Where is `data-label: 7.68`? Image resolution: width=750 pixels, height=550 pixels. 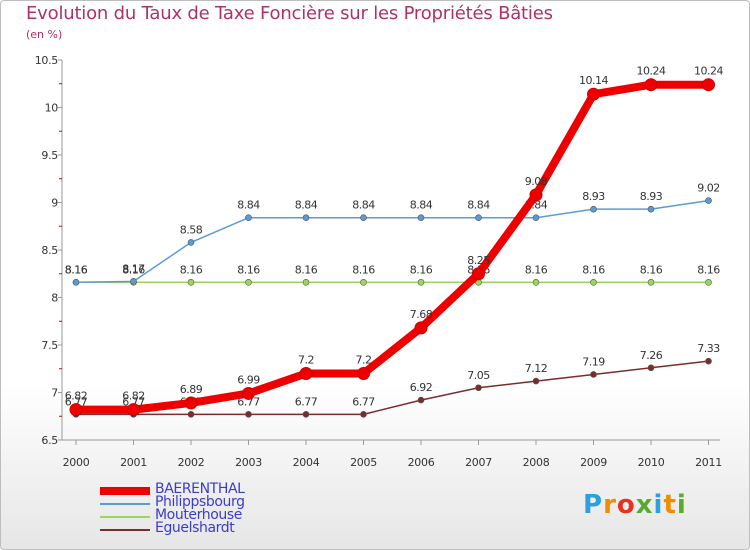
data-label: 7.68 is located at coordinates (421, 314).